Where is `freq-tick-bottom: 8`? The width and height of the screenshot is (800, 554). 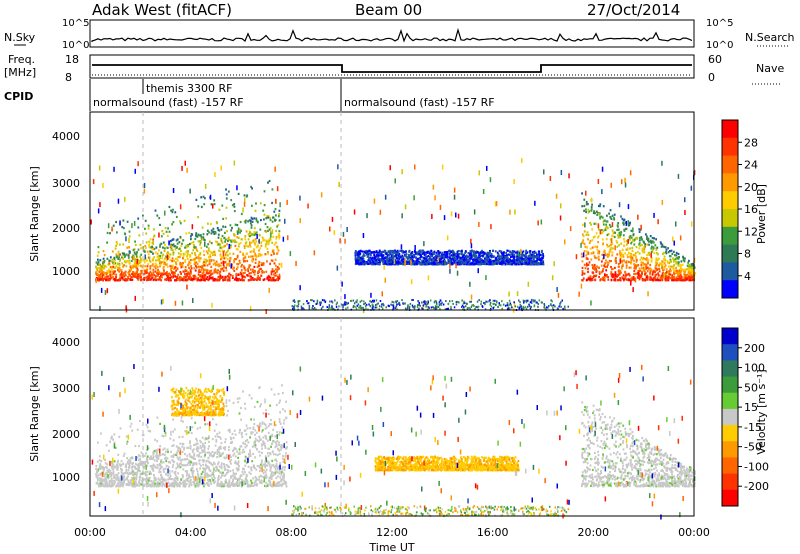
freq-tick-bottom: 8 is located at coordinates (68, 77).